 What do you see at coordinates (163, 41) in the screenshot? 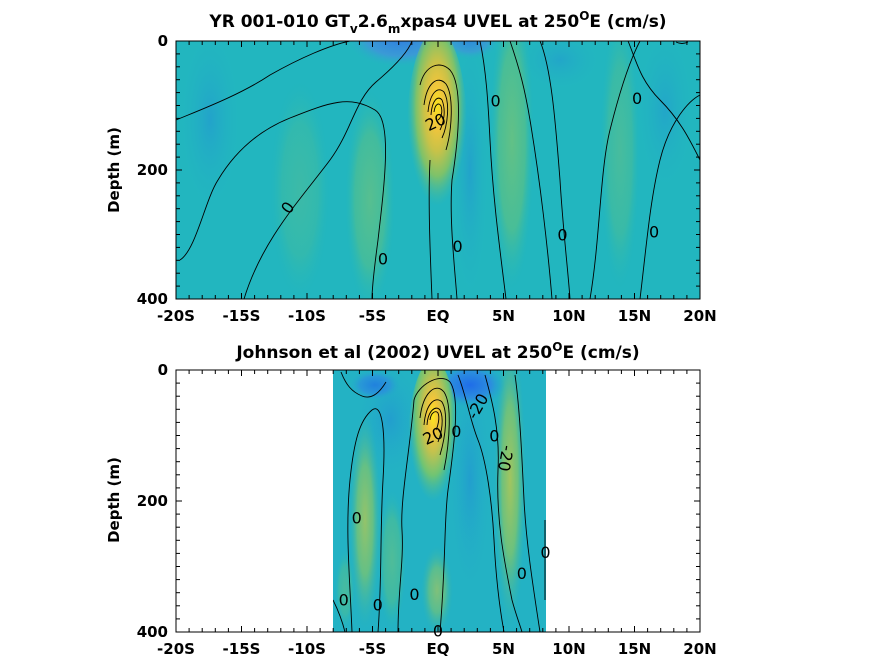
I see `top-y-tick-label: 0` at bounding box center [163, 41].